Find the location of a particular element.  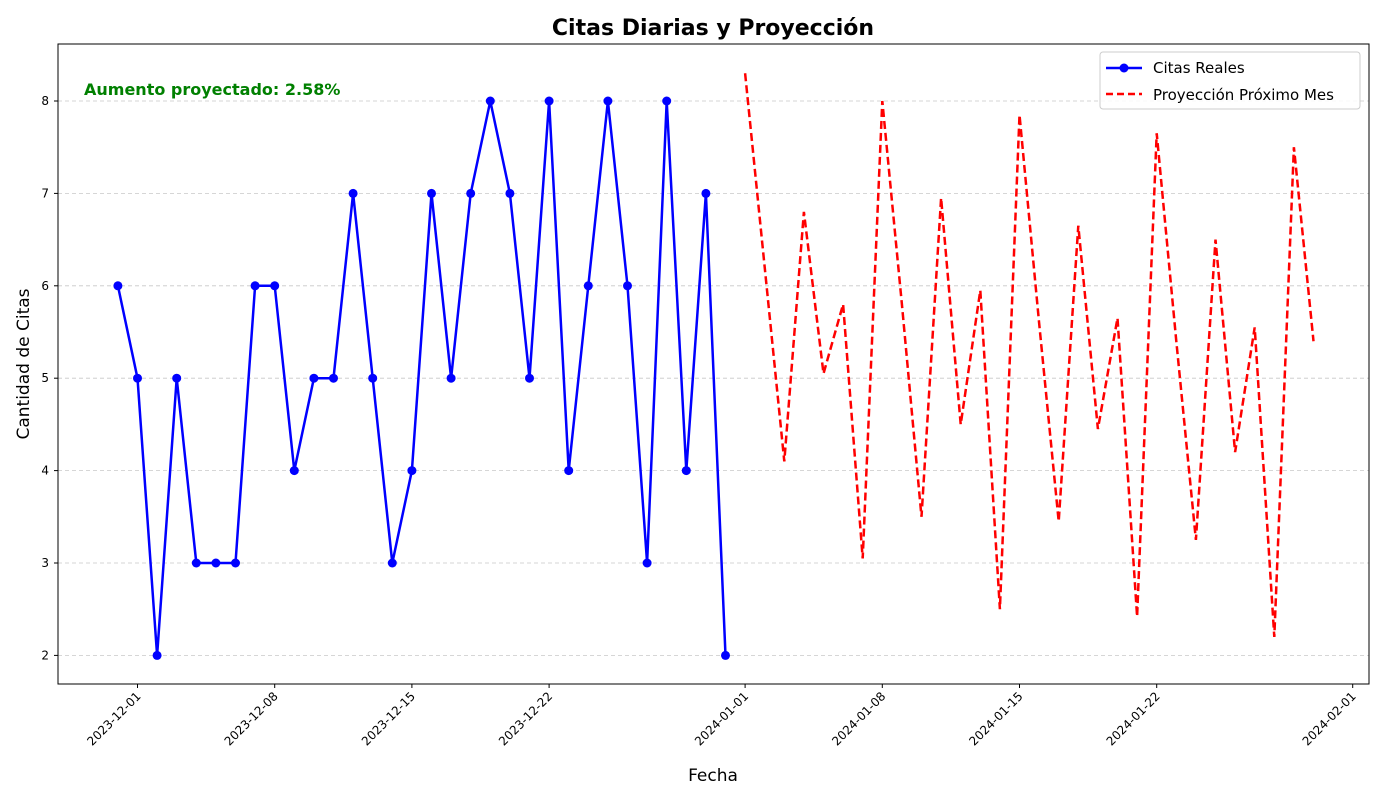

legend-projection-label: Proyección Próximo Mes is located at coordinates (1243, 95).